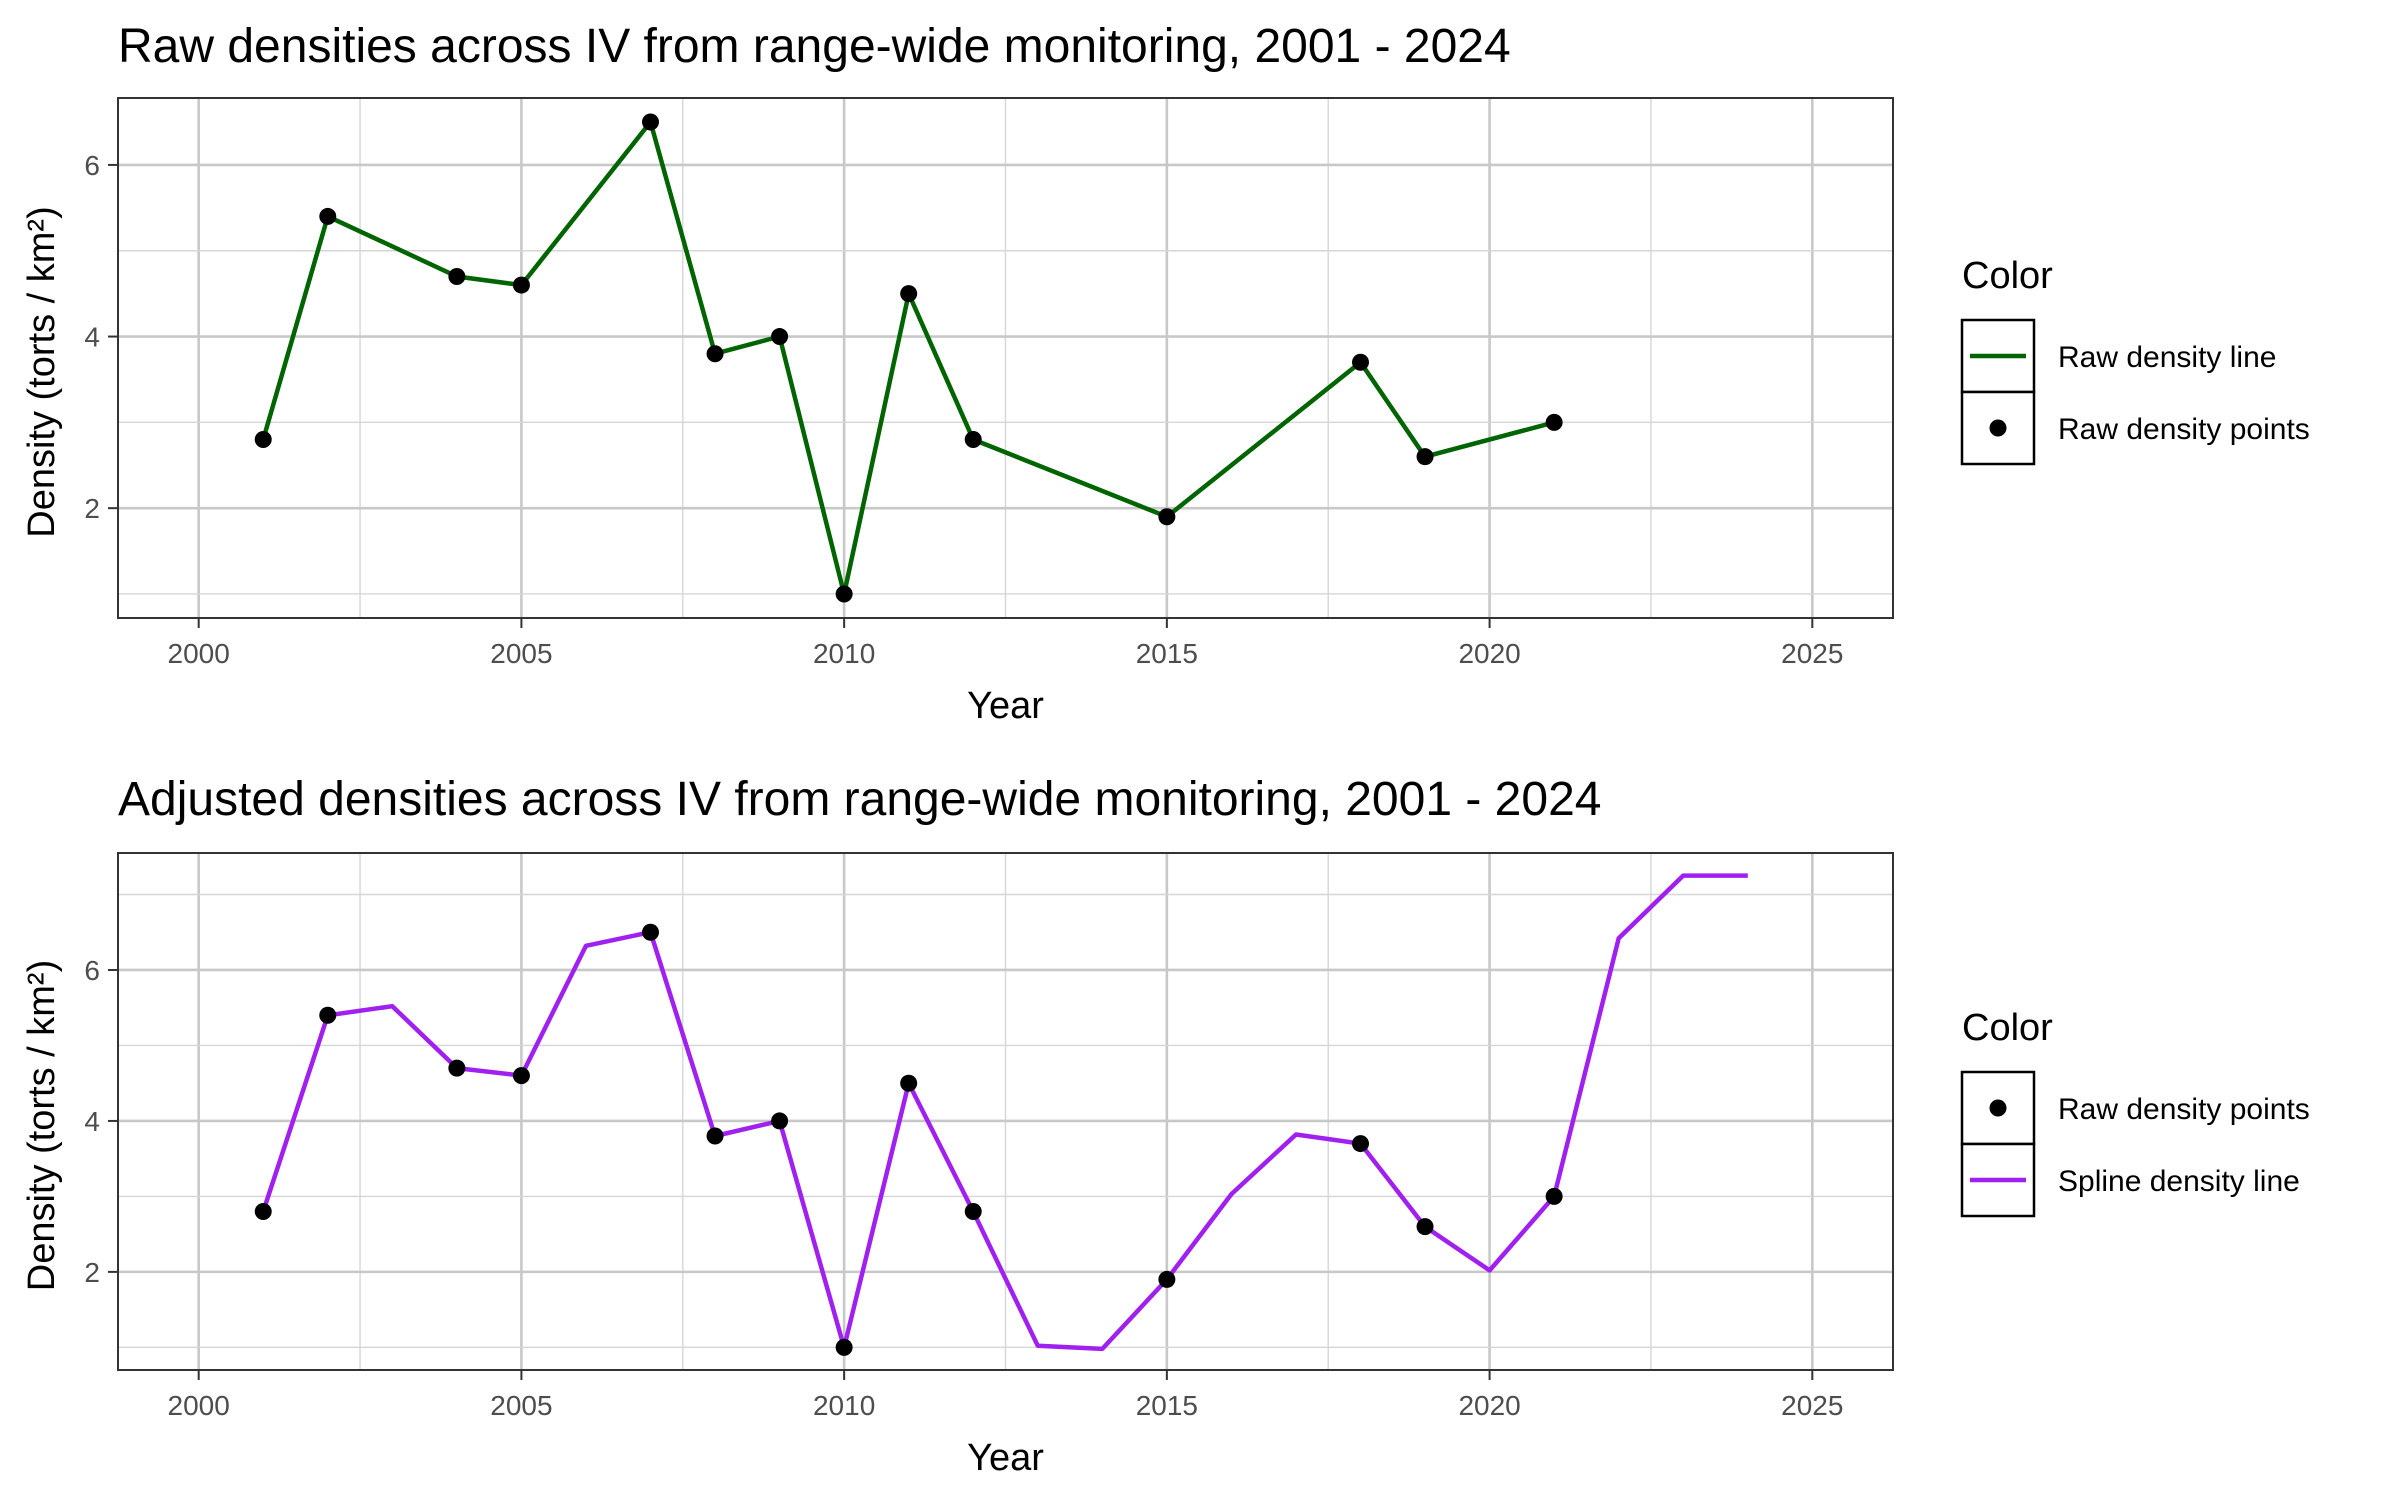 The image size is (2400, 1500). What do you see at coordinates (2167, 357) in the screenshot?
I see `legend-label: Raw density line` at bounding box center [2167, 357].